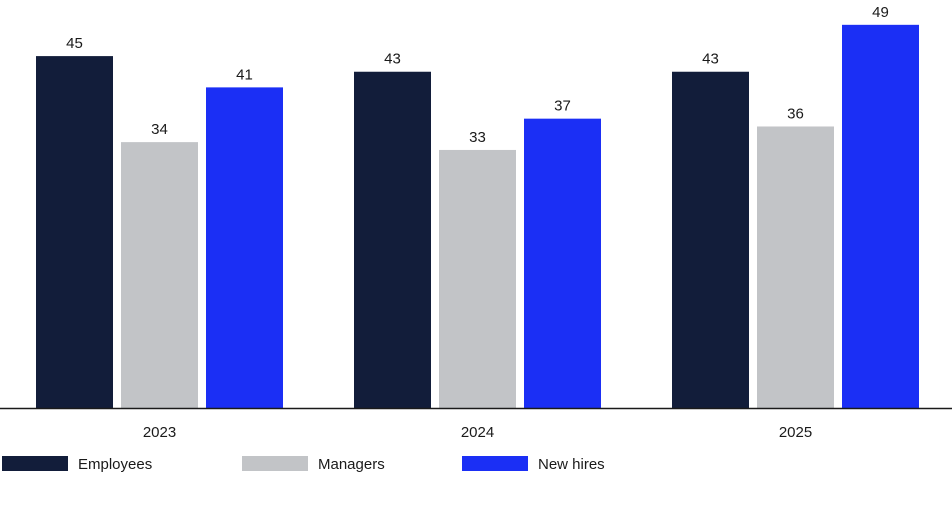  I want to click on bar-employees-2025, so click(710, 240).